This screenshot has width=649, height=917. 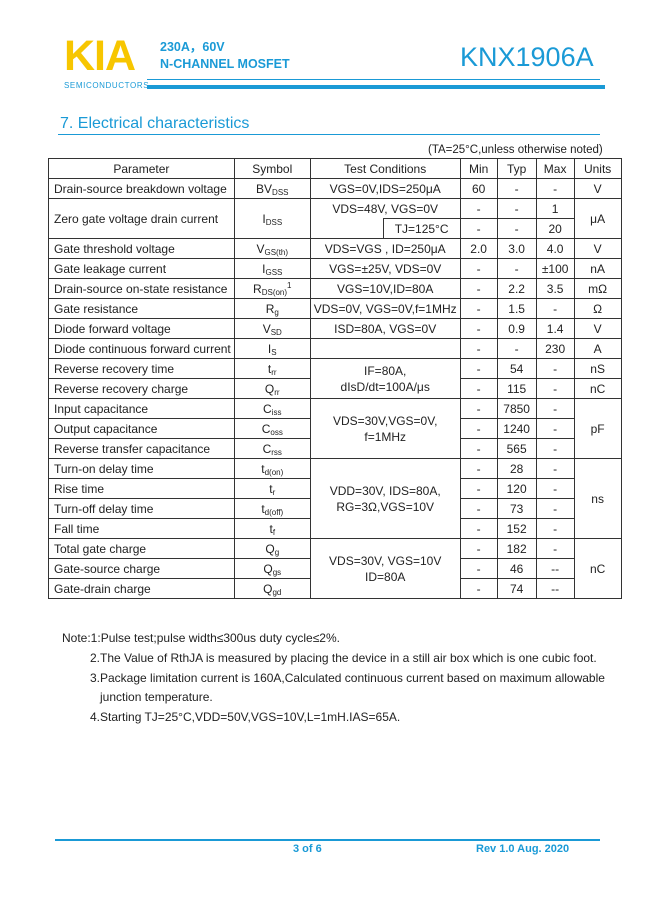 I want to click on test-condition-line: f=1MHz, so click(x=385, y=436).